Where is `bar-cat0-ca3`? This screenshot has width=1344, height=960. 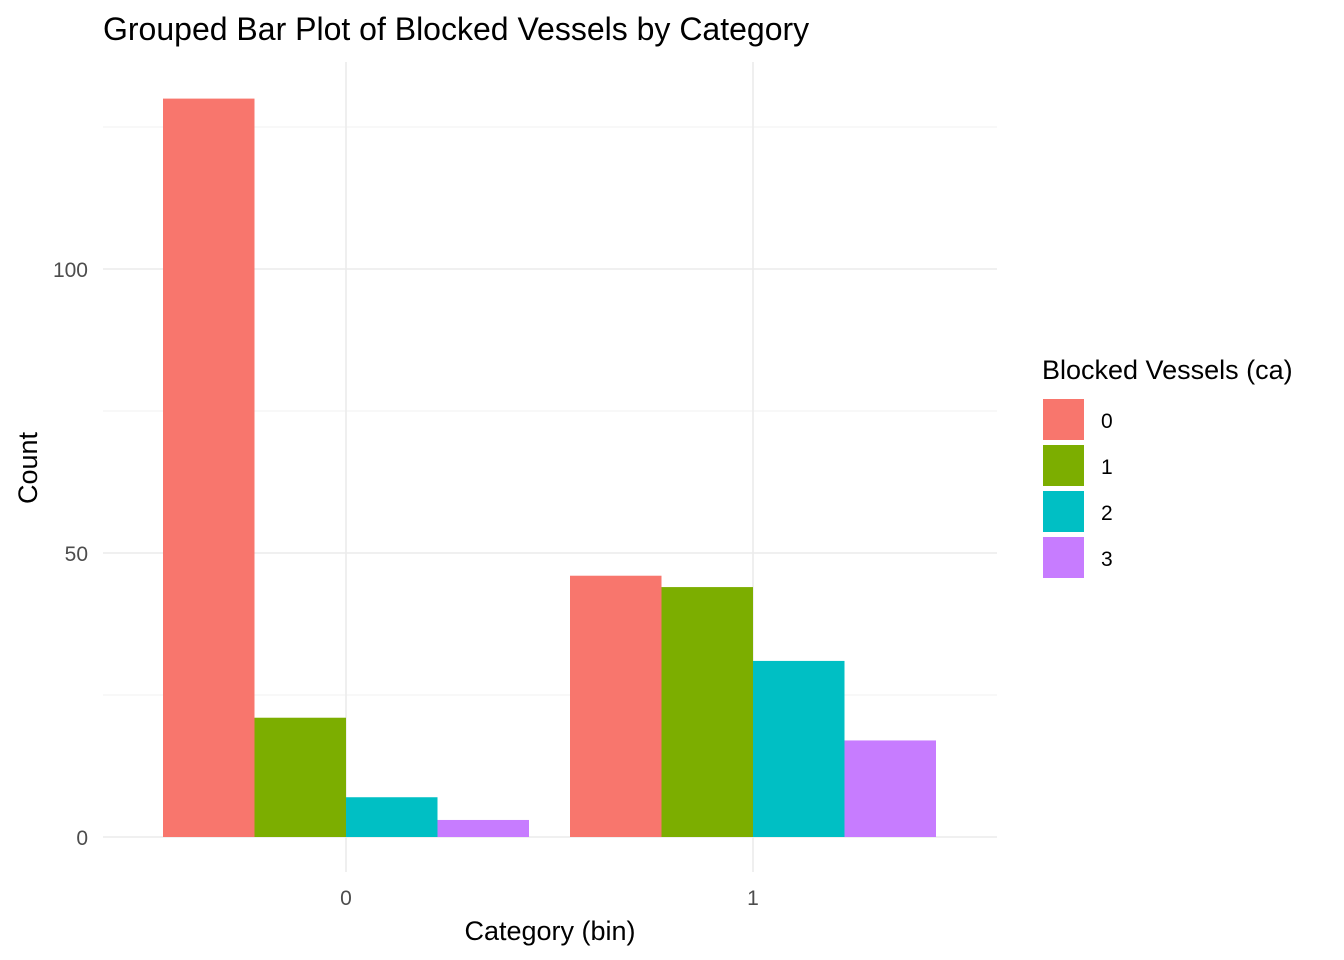
bar-cat0-ca3 is located at coordinates (483, 828).